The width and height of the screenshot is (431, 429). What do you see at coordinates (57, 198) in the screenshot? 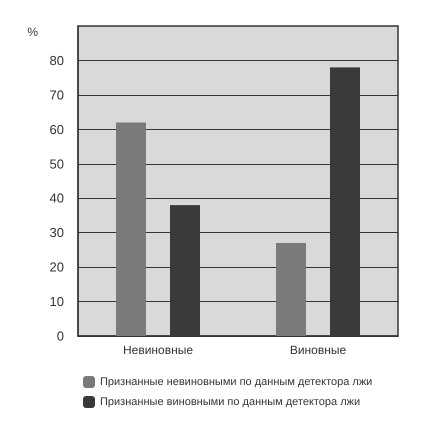
I see `y-tick-label: 40` at bounding box center [57, 198].